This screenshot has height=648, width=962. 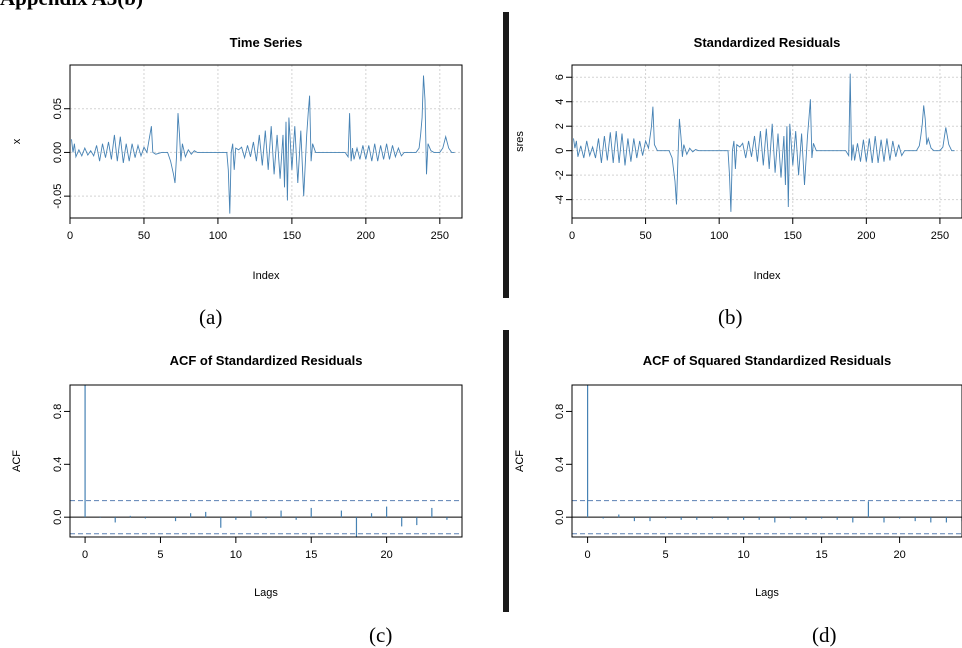 What do you see at coordinates (560, 77) in the screenshot?
I see `y-tick-label: 6` at bounding box center [560, 77].